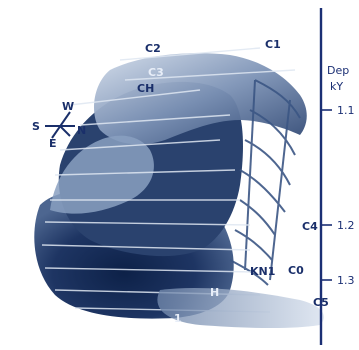 The height and width of the screenshot is (350, 359). I want to click on compass-ns-line, so click(61, 125).